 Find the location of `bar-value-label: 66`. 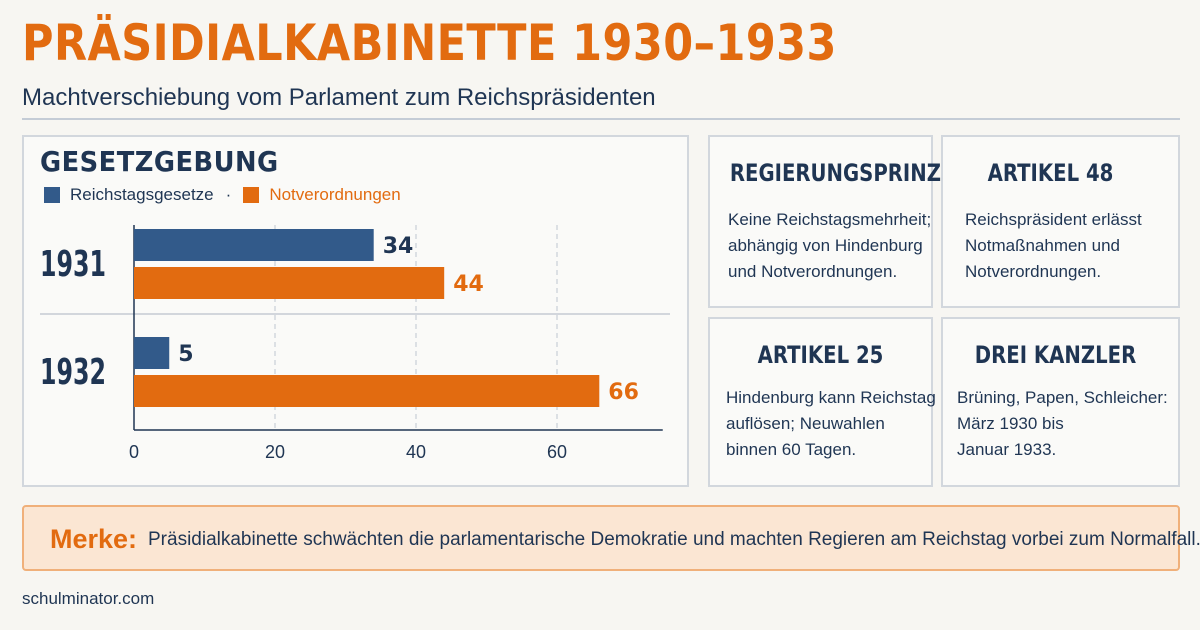

bar-value-label: 66 is located at coordinates (623, 392).